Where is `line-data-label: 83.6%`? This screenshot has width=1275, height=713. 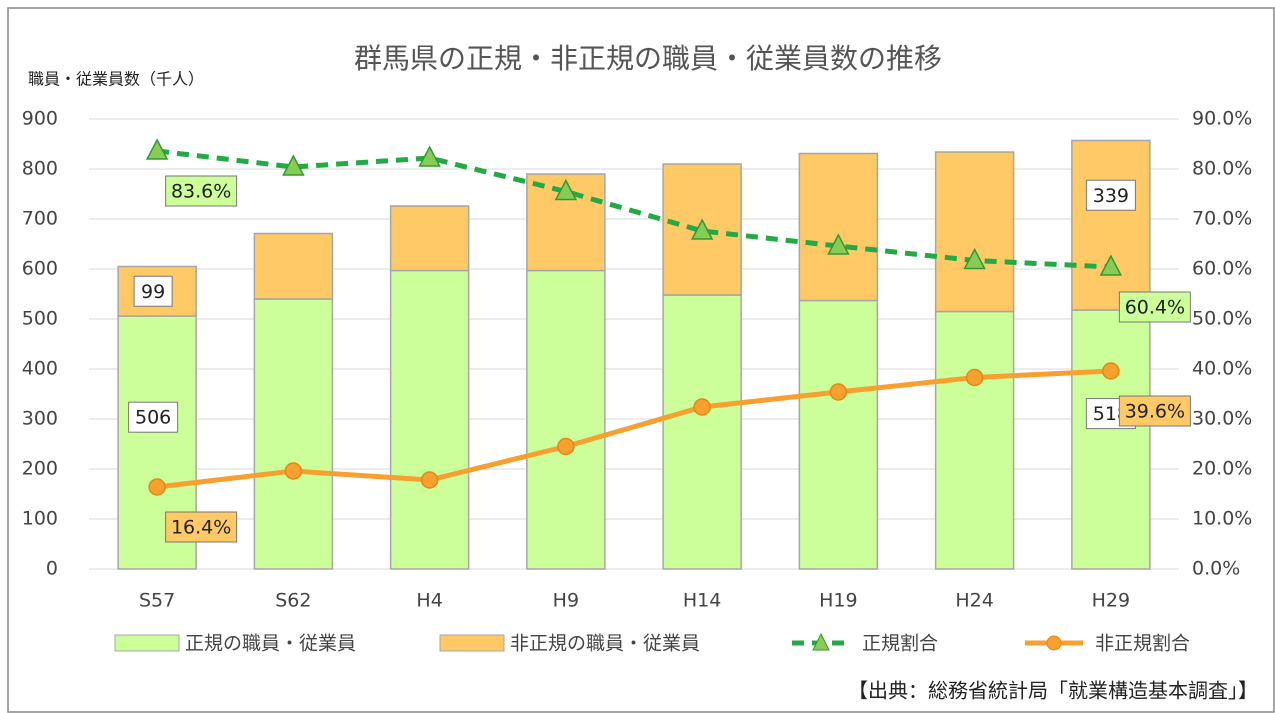 line-data-label: 83.6% is located at coordinates (201, 192).